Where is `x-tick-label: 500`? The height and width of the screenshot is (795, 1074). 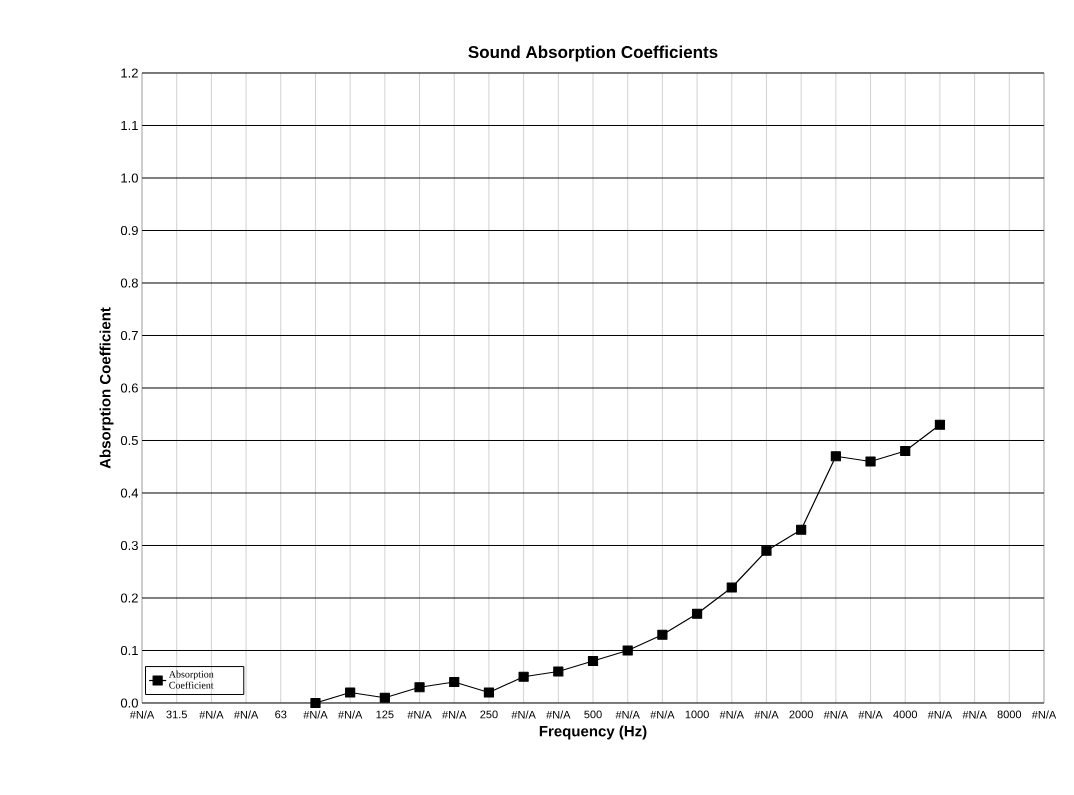
x-tick-label: 500 is located at coordinates (593, 714).